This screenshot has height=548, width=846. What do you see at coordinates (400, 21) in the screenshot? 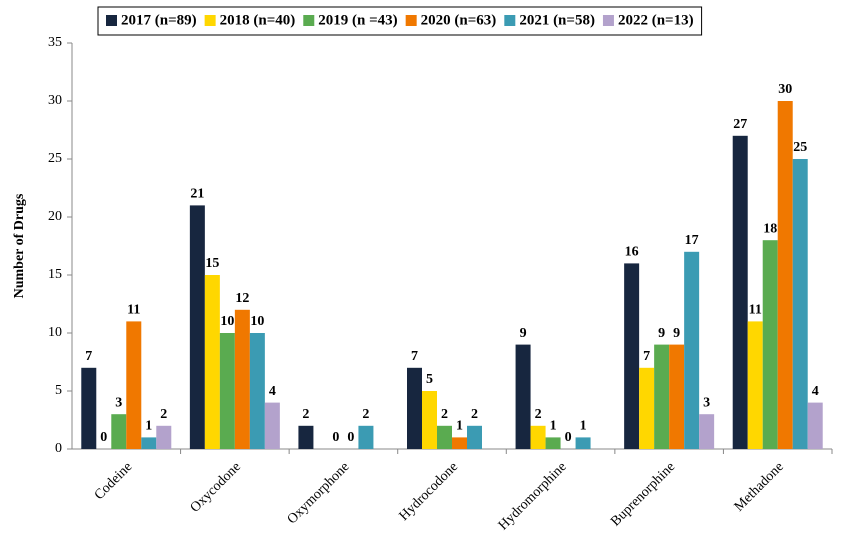
I see `legend-box` at bounding box center [400, 21].